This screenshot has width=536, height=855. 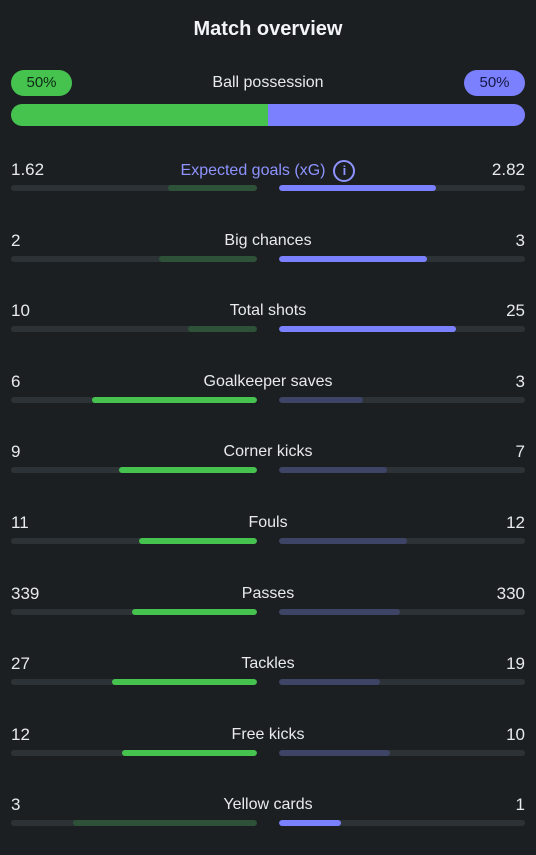 What do you see at coordinates (41, 83) in the screenshot?
I see `home-possession-badge: 50%` at bounding box center [41, 83].